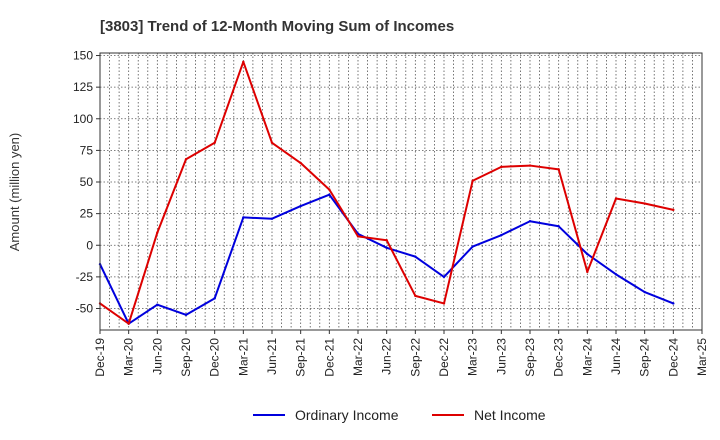  What do you see at coordinates (329, 357) in the screenshot?
I see `x-tick-label: Dec-21` at bounding box center [329, 357].